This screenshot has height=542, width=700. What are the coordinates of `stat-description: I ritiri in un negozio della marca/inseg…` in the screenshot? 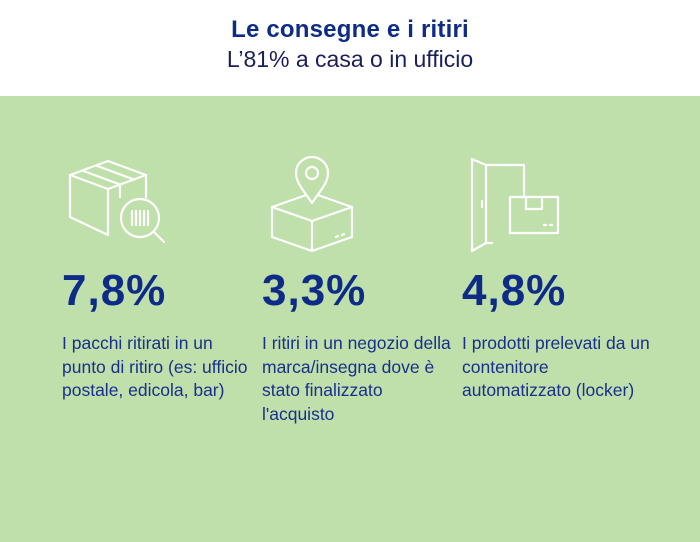 It's located at (356, 378).